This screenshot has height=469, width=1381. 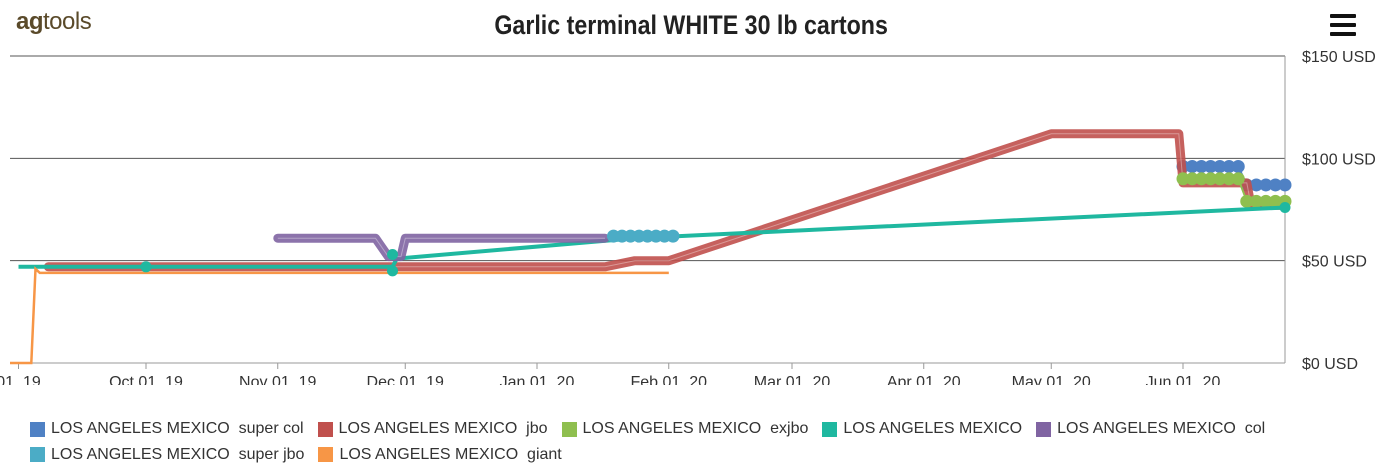 What do you see at coordinates (691, 25) in the screenshot?
I see `chart-title: Garlic terminal WHITE 30 lb cartons` at bounding box center [691, 25].